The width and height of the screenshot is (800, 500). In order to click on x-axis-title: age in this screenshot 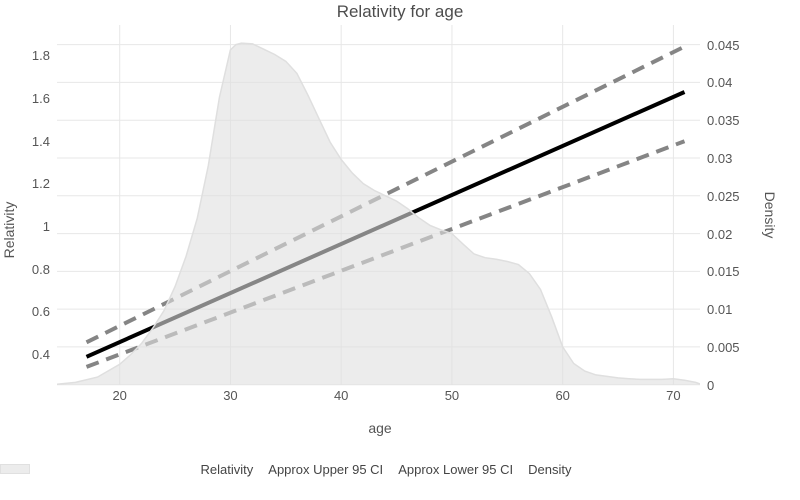, I will do `click(380, 428)`.